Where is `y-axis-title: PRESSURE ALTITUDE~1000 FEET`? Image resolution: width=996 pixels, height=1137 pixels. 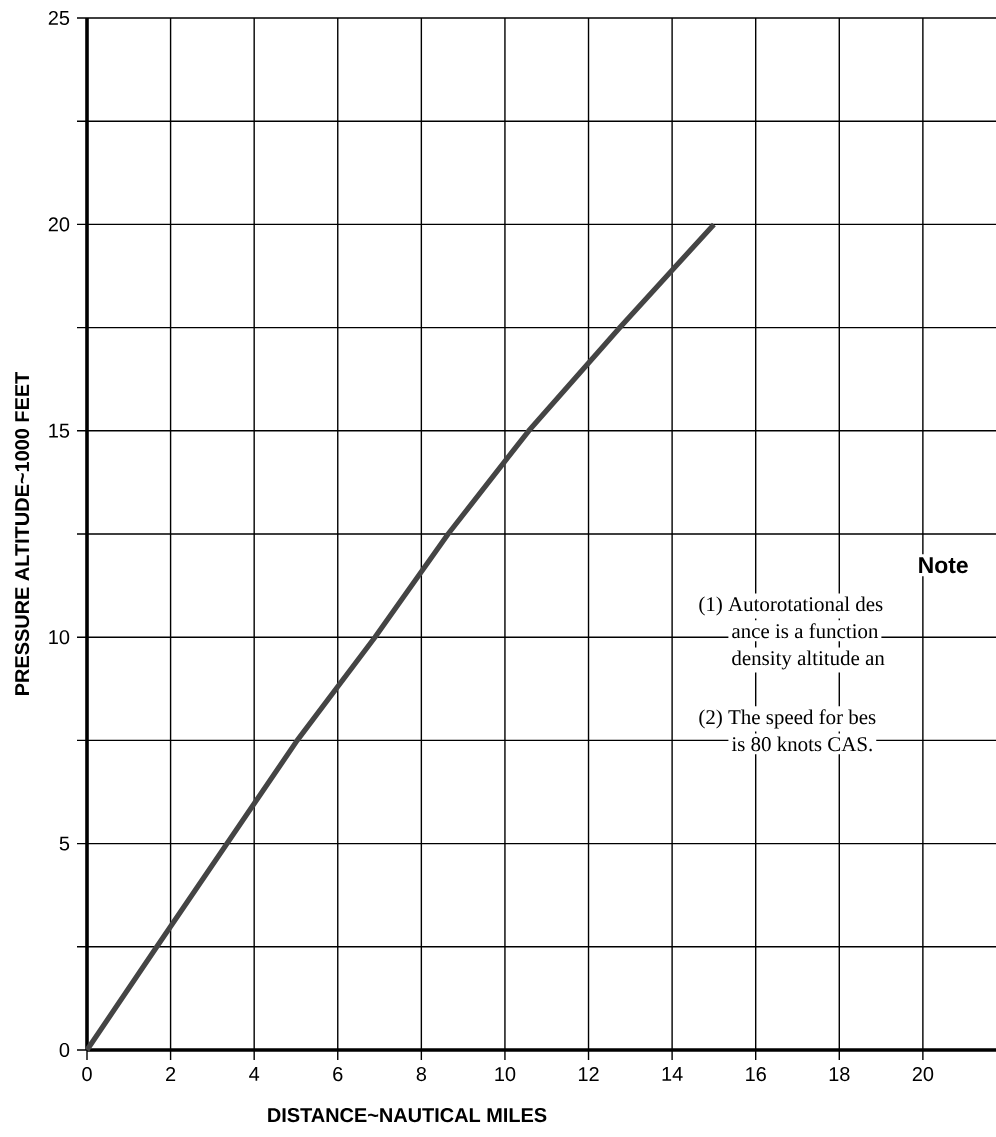
y-axis-title: PRESSURE ALTITUDE~1000 FEET is located at coordinates (22, 533).